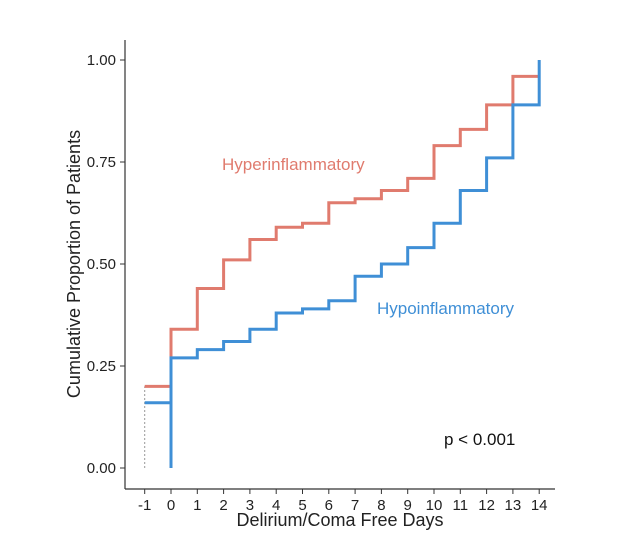 The width and height of the screenshot is (642, 556). Describe the element at coordinates (339, 520) in the screenshot. I see `x-axis-title: Delirium/Coma Free Days` at that location.